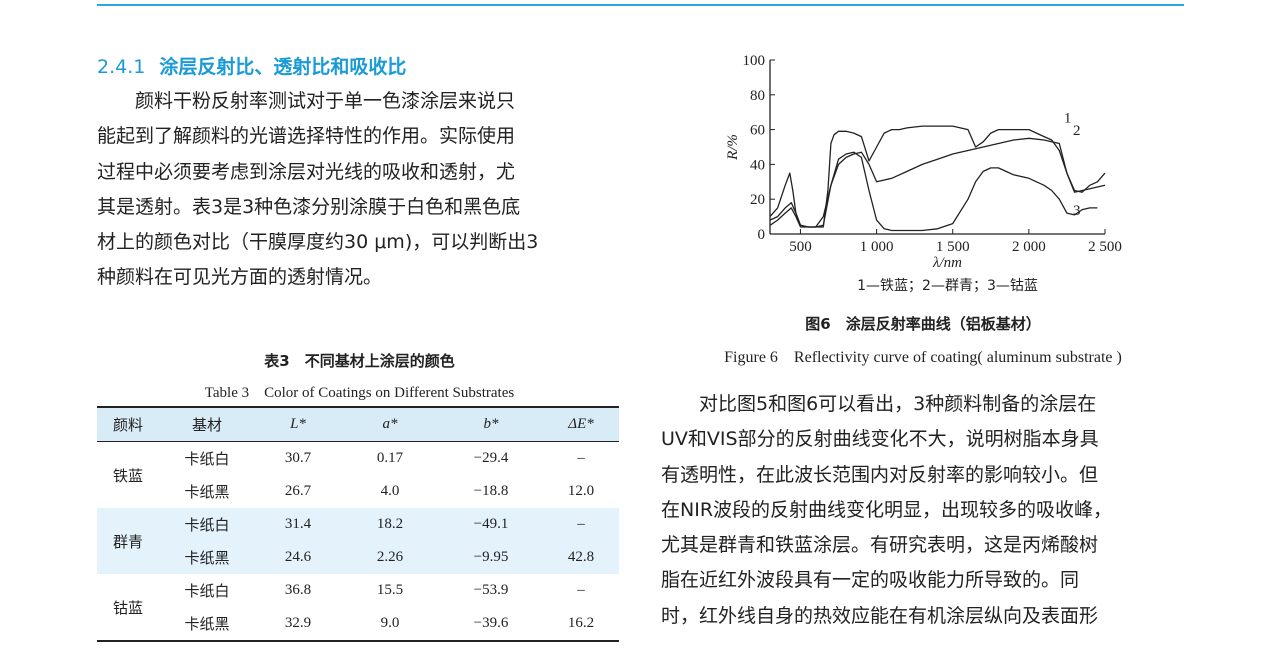 This screenshot has width=1284, height=654. What do you see at coordinates (359, 361) in the screenshot?
I see `table-caption-cn: 表3 不同基材上涂层的颜色` at bounding box center [359, 361].